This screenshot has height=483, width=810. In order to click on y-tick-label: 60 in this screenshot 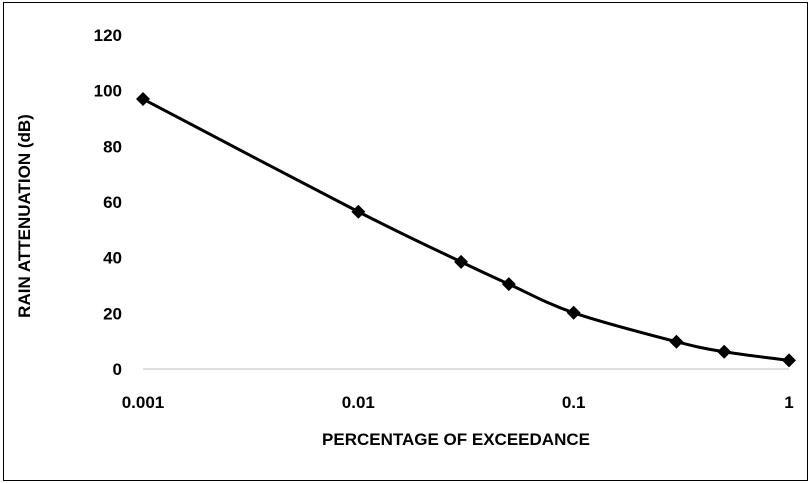, I will do `click(112, 202)`.